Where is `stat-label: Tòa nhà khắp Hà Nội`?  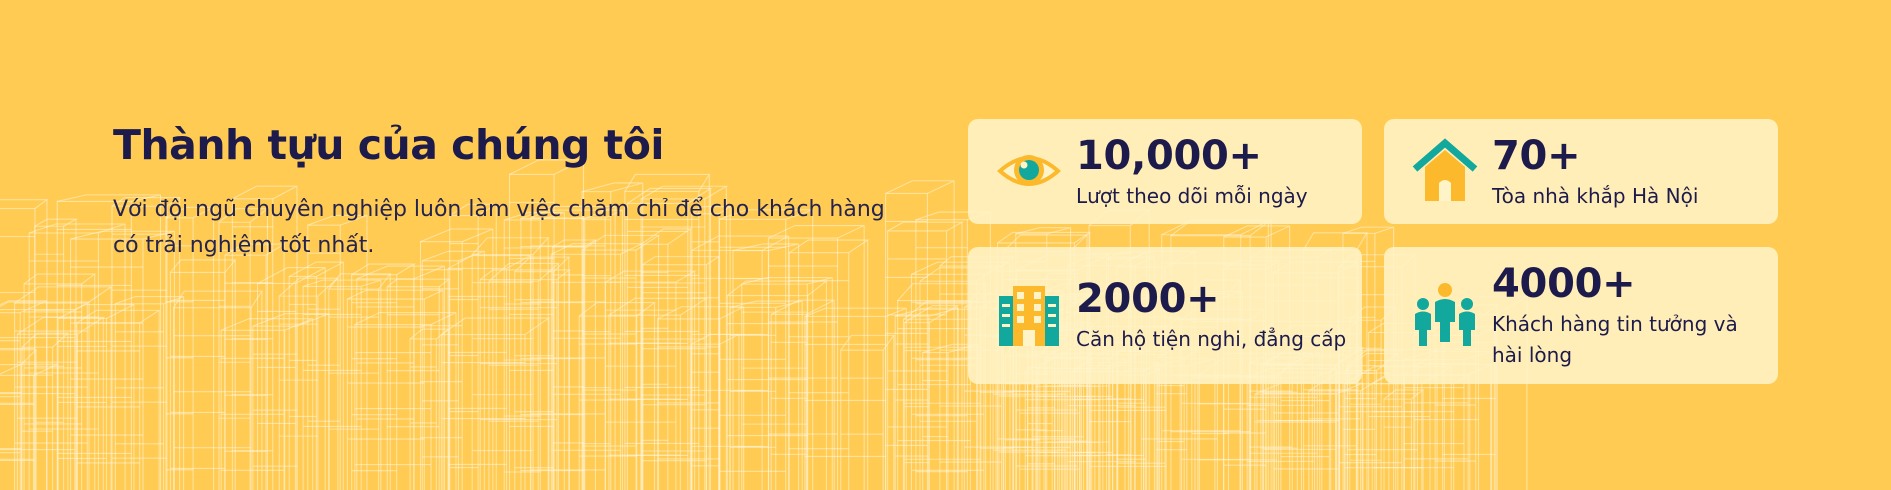
stat-label: Tòa nhà khắp Hà Nội is located at coordinates (1595, 196).